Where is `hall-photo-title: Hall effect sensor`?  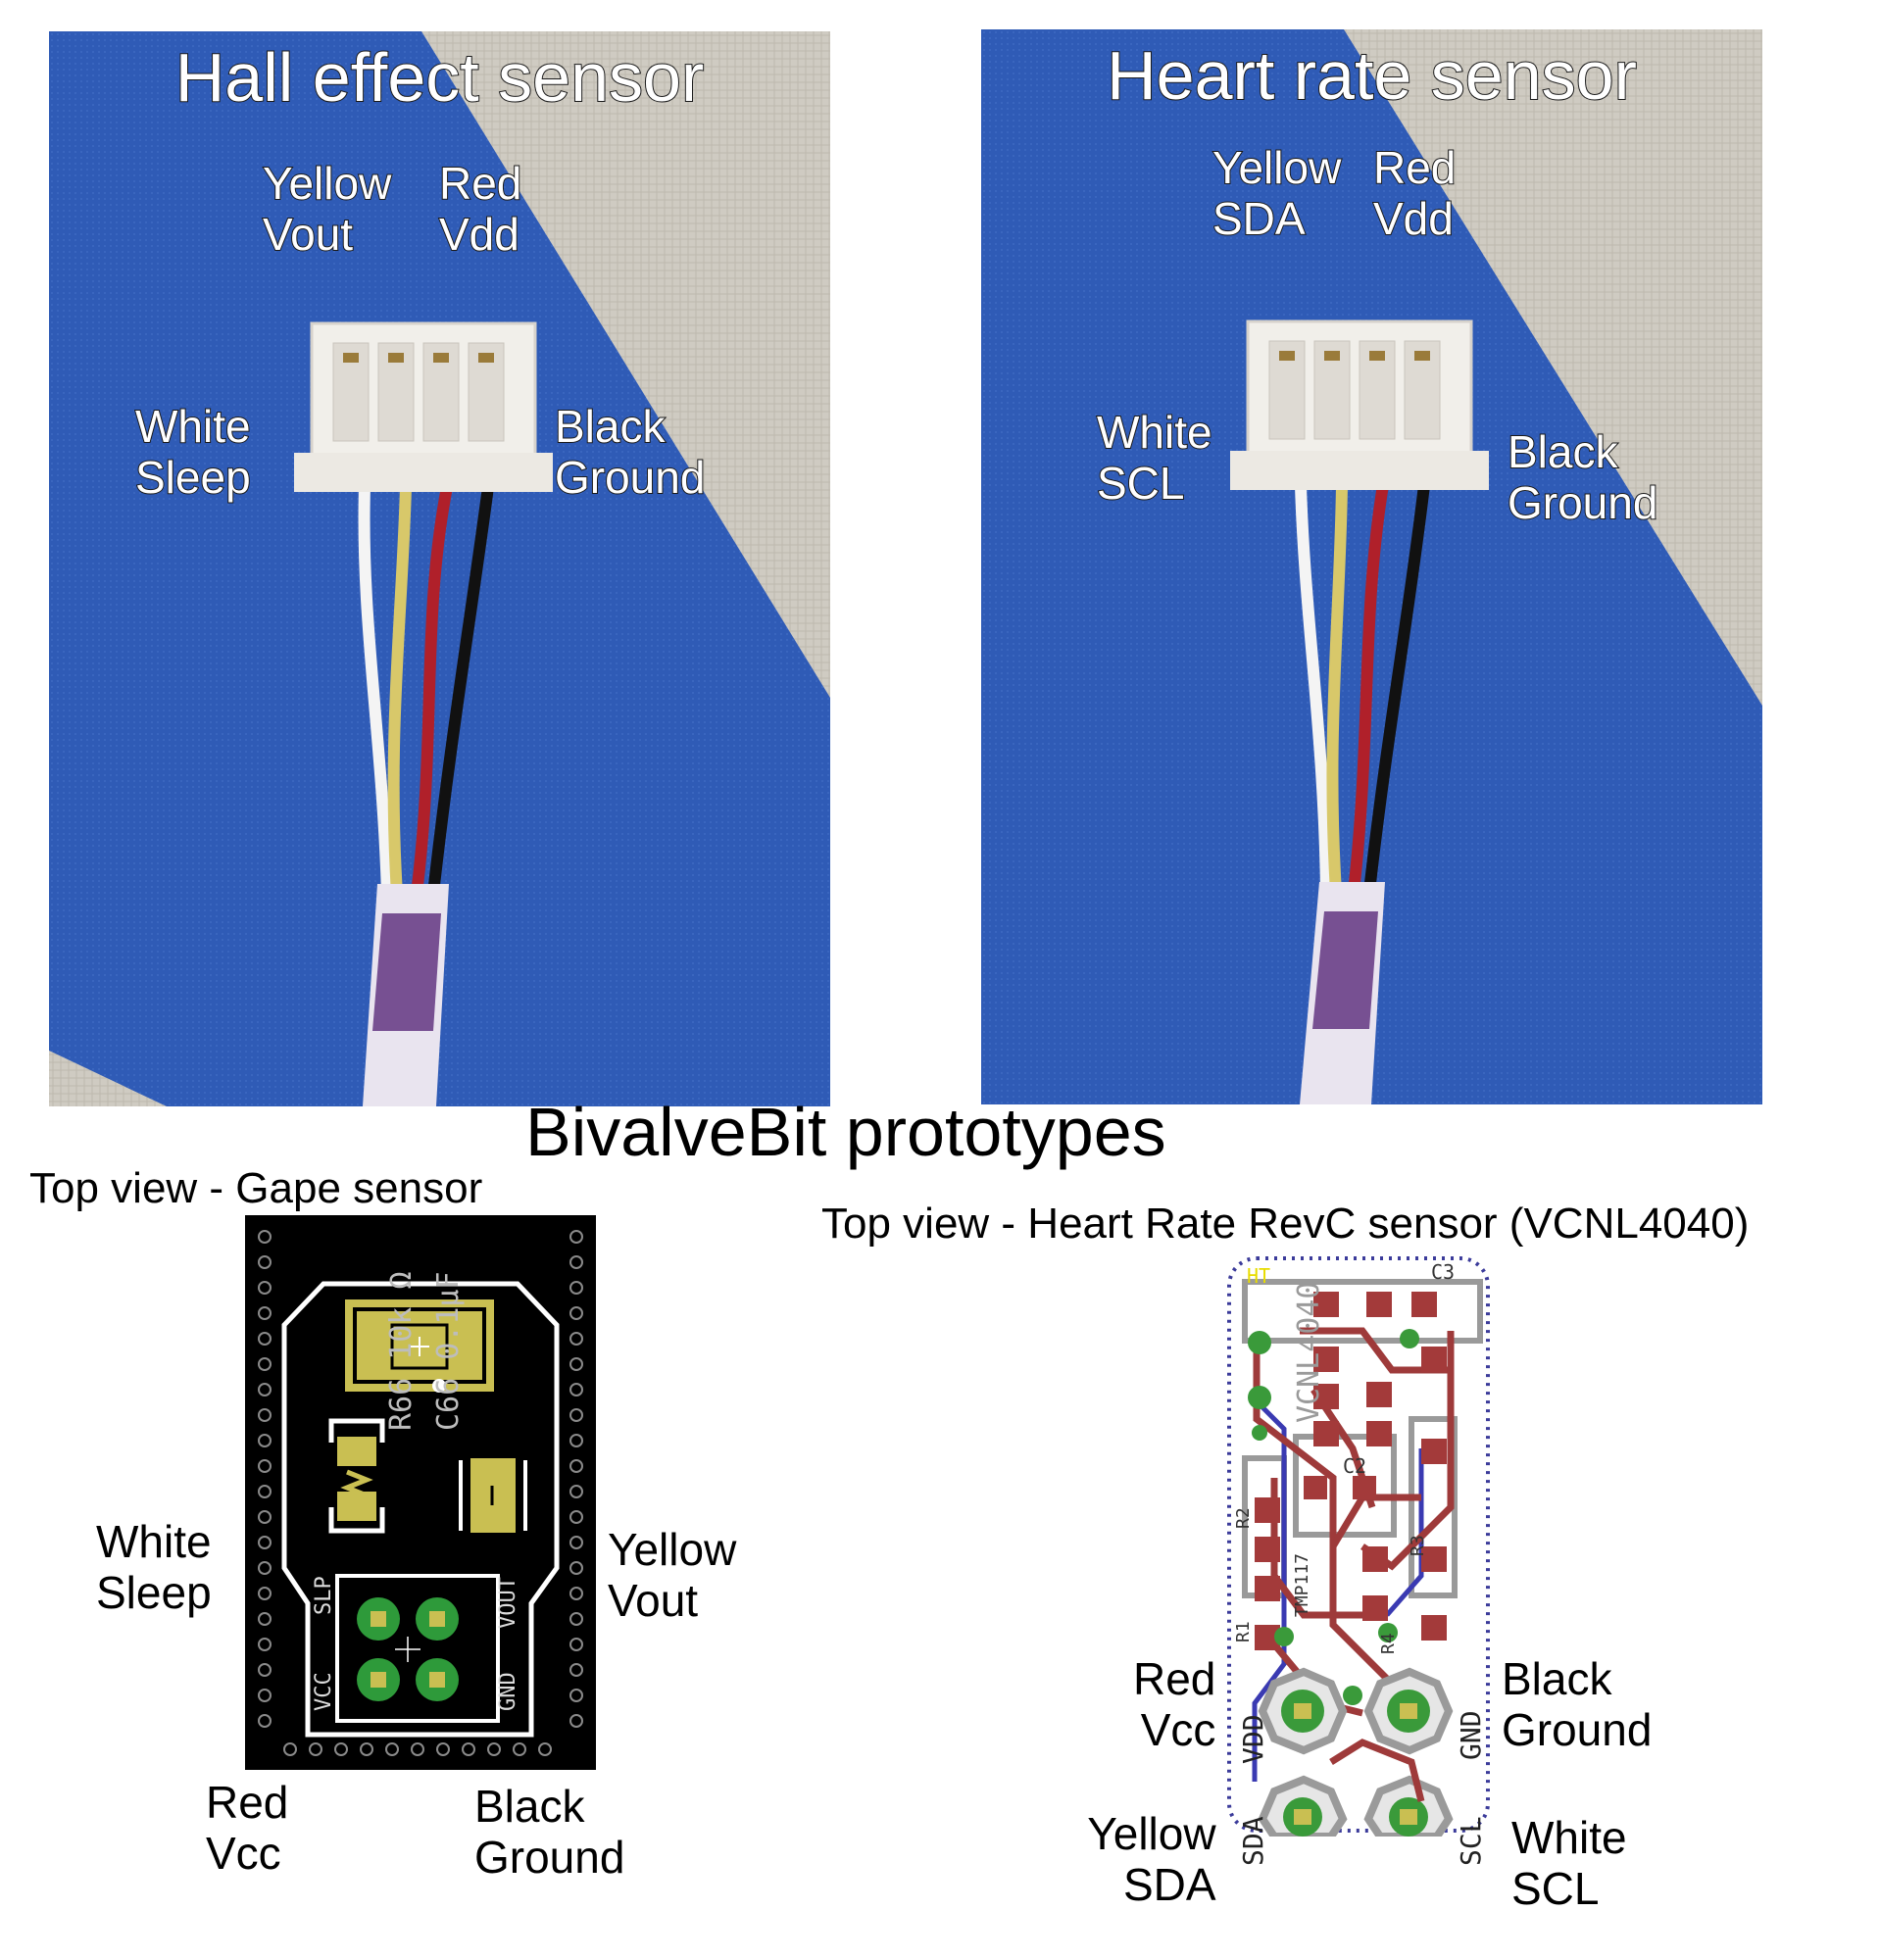
hall-photo-title: Hall effect sensor is located at coordinates (440, 77).